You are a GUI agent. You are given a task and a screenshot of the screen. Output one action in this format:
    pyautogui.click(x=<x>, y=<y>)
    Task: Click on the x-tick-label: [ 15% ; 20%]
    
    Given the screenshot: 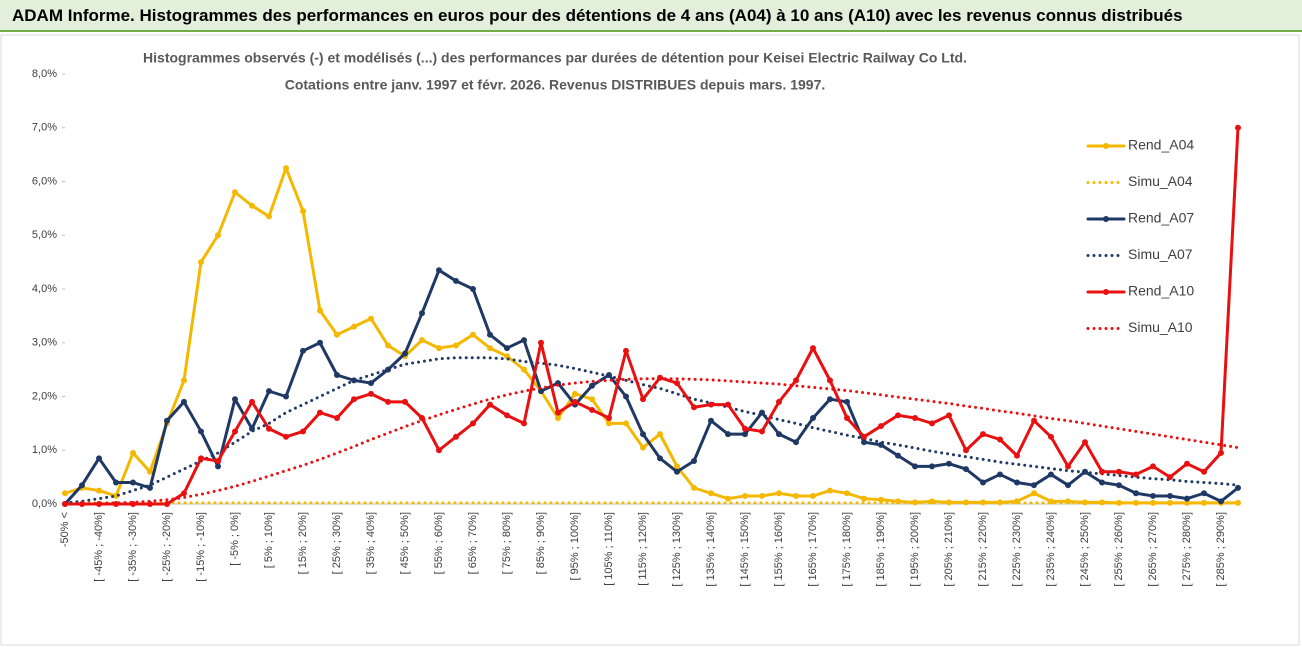 What is the action you would take?
    pyautogui.click(x=303, y=543)
    